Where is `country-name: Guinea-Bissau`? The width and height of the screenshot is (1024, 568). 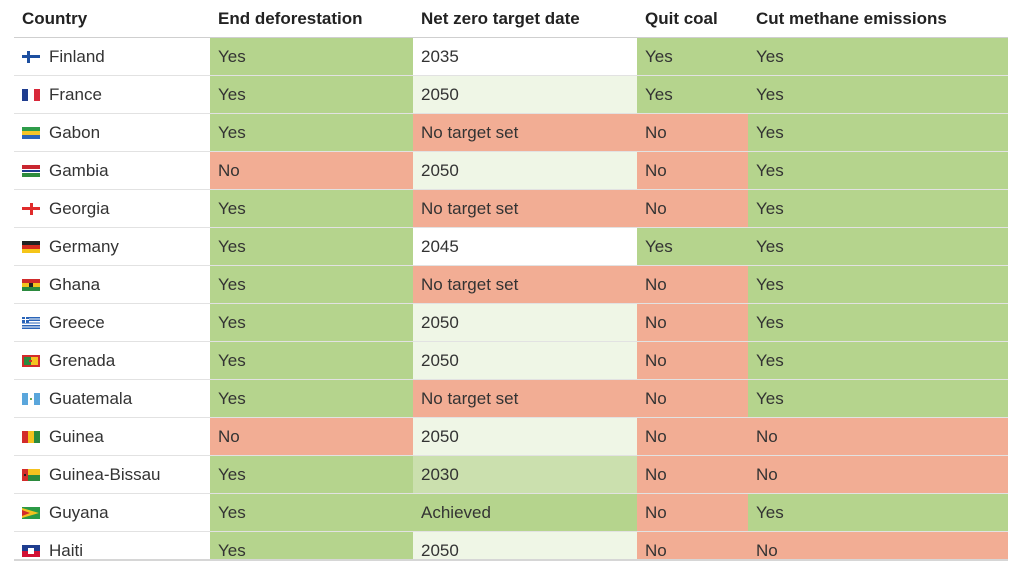
country-name: Guinea-Bissau is located at coordinates (105, 474).